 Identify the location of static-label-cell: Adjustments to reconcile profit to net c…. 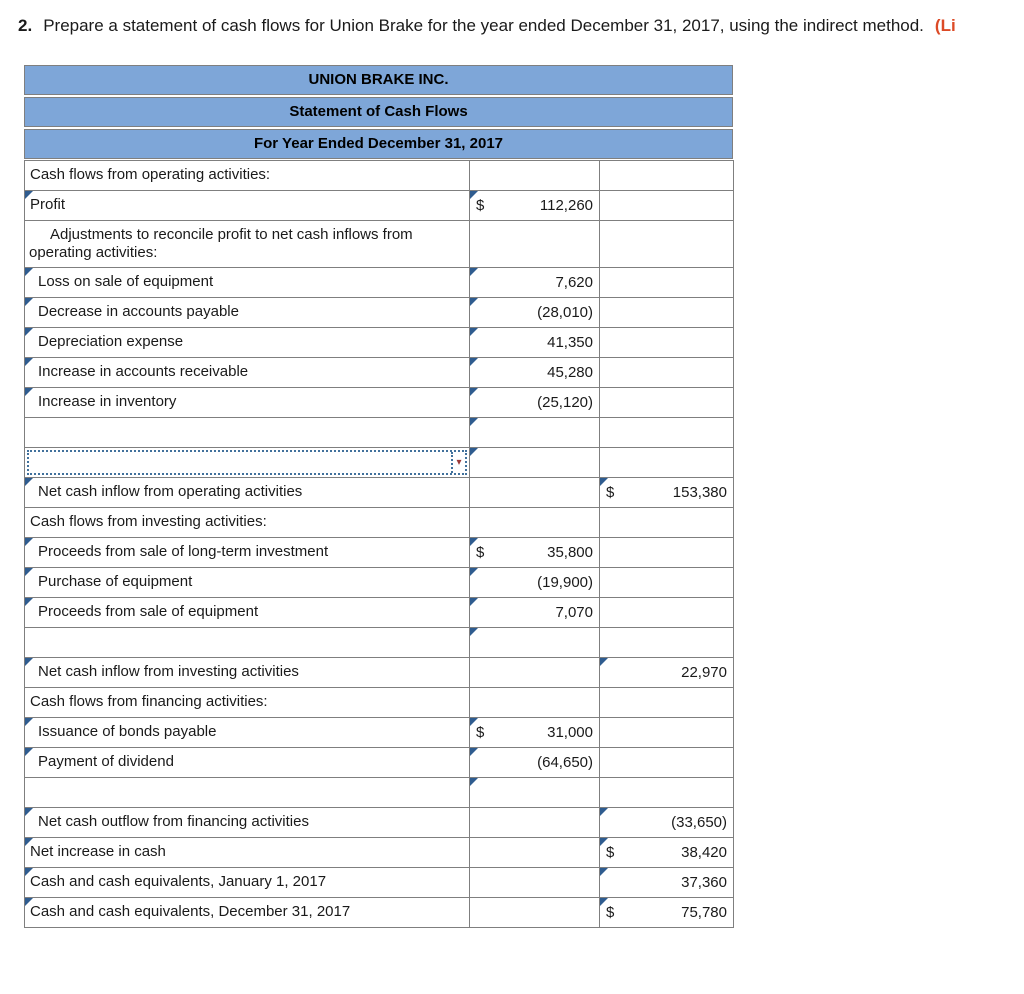
(247, 244).